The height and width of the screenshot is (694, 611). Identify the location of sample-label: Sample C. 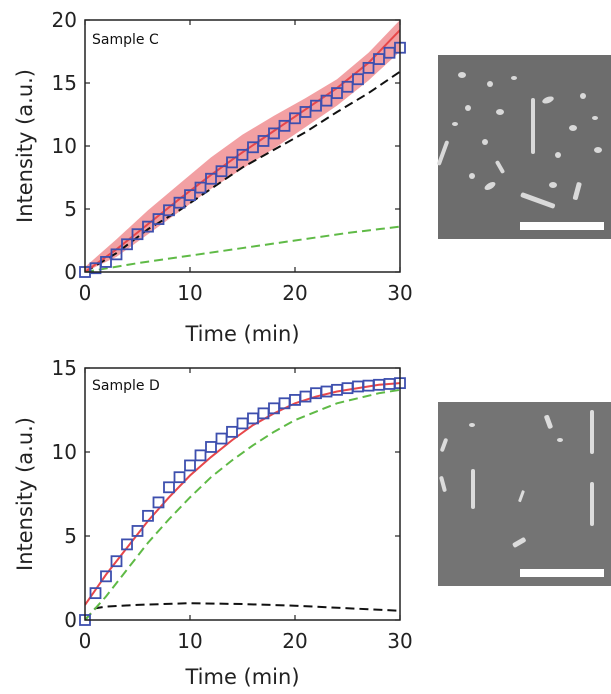
(125, 40).